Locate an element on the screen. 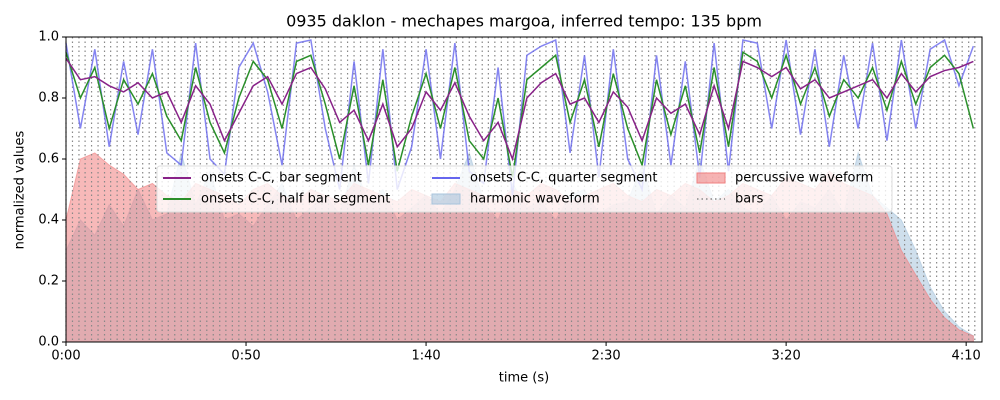  legend-label: onsets C-C, bar segment is located at coordinates (281, 178).